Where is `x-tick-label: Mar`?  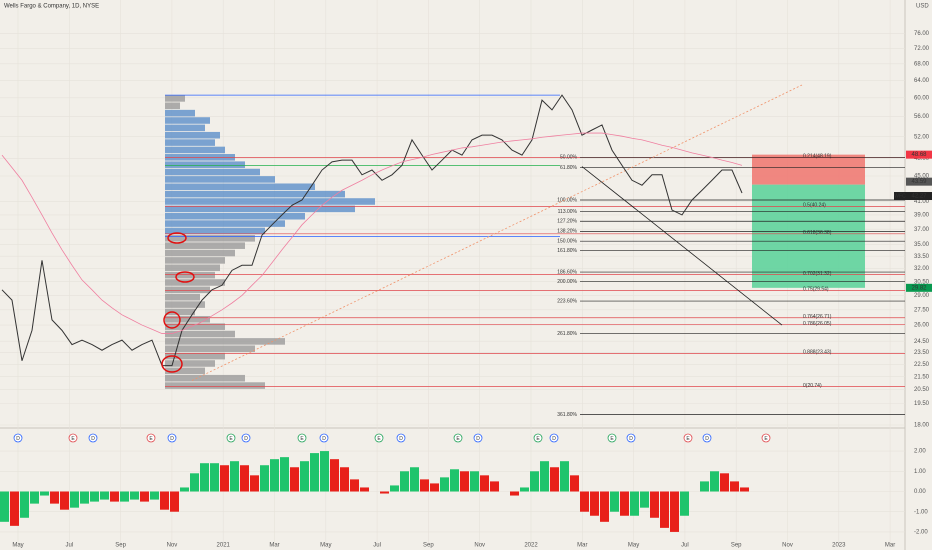 x-tick-label: Mar is located at coordinates (274, 546).